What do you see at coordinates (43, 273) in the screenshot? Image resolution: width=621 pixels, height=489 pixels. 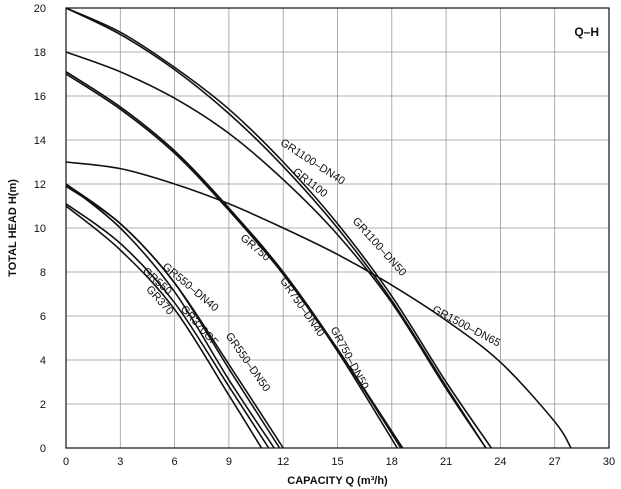 I see `y-tick-label: 8` at bounding box center [43, 273].